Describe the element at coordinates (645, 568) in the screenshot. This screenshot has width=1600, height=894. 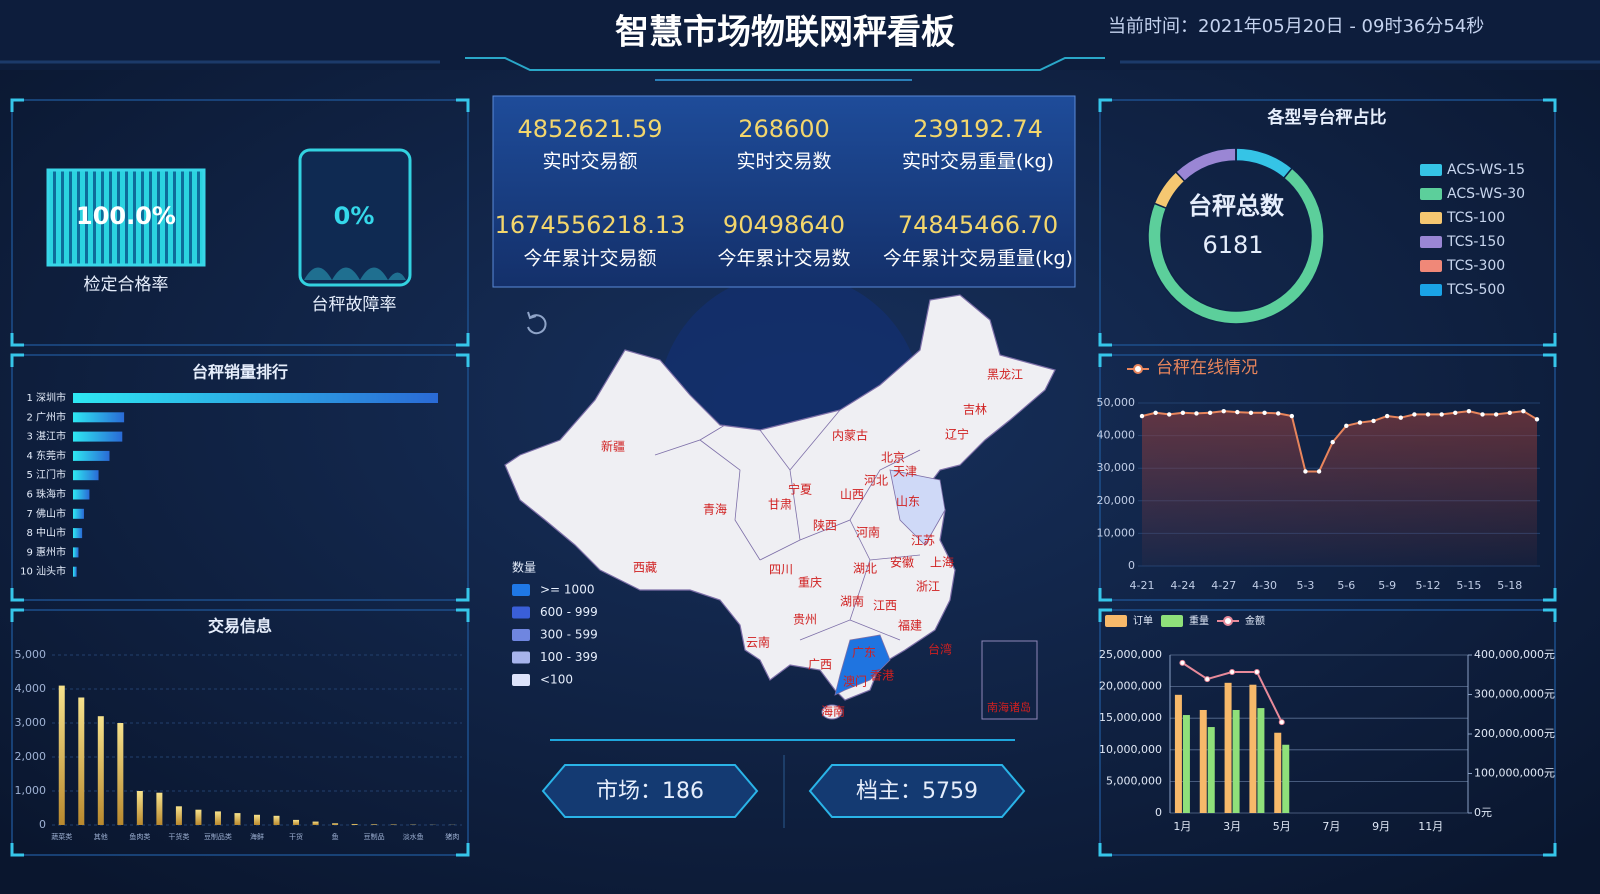
I see `province-label: 西藏` at that location.